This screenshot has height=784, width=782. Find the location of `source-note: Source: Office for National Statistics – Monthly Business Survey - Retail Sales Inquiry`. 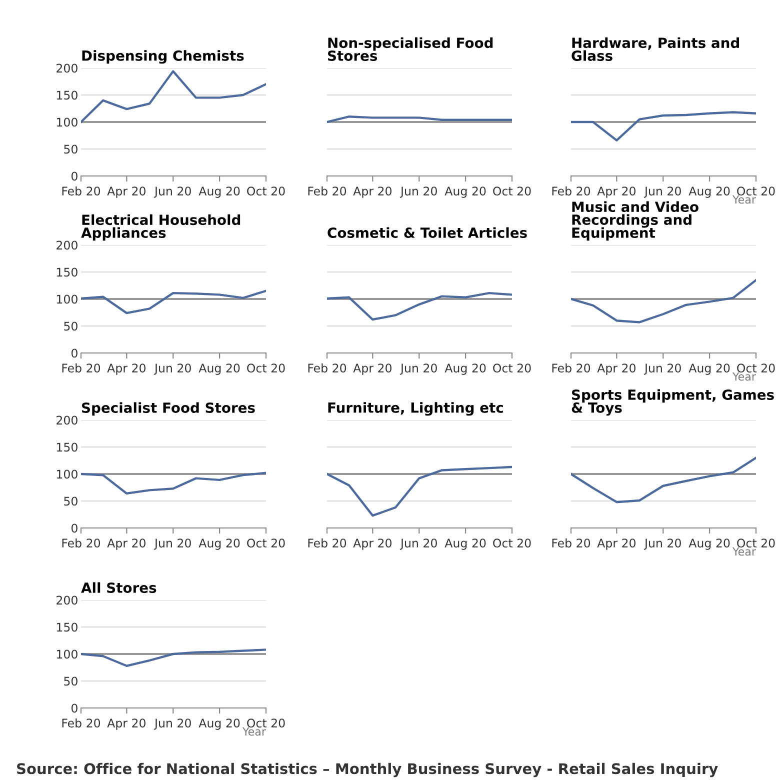

source-note: Source: Office for National Statistics – Monthly Business Survey - Retail Sales Inquiry is located at coordinates (367, 770).